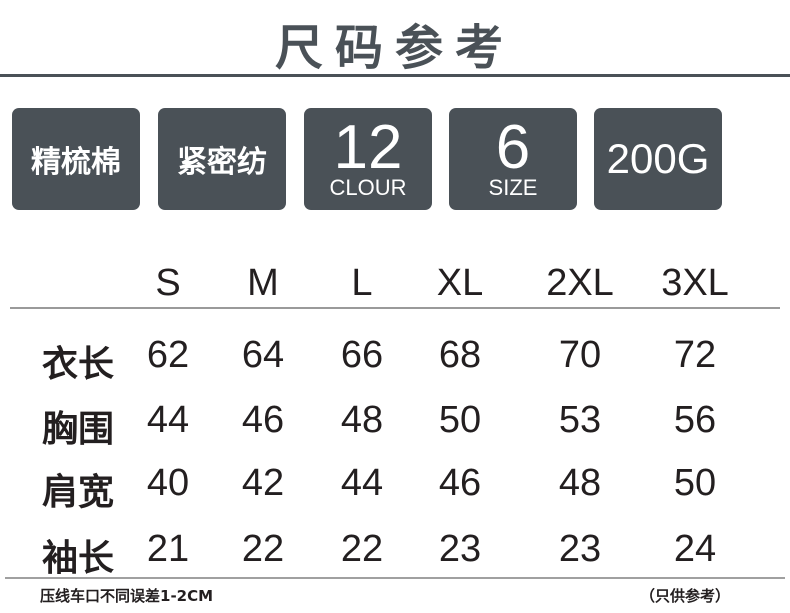 The image size is (790, 613). I want to click on footer-divider, so click(395, 578).